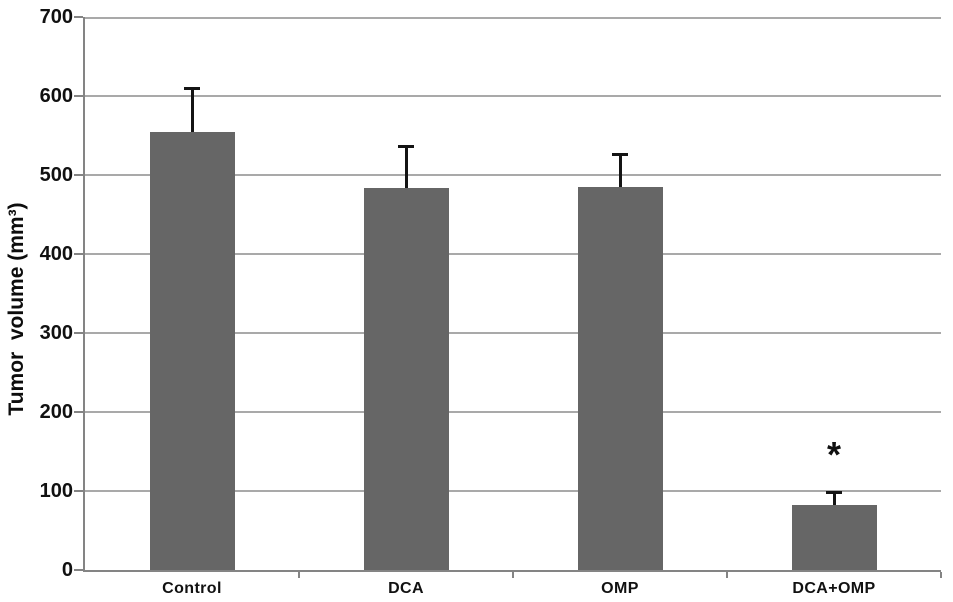 This screenshot has width=953, height=602. What do you see at coordinates (834, 588) in the screenshot?
I see `x-axis-label-dca-omp: DCA+OMP` at bounding box center [834, 588].